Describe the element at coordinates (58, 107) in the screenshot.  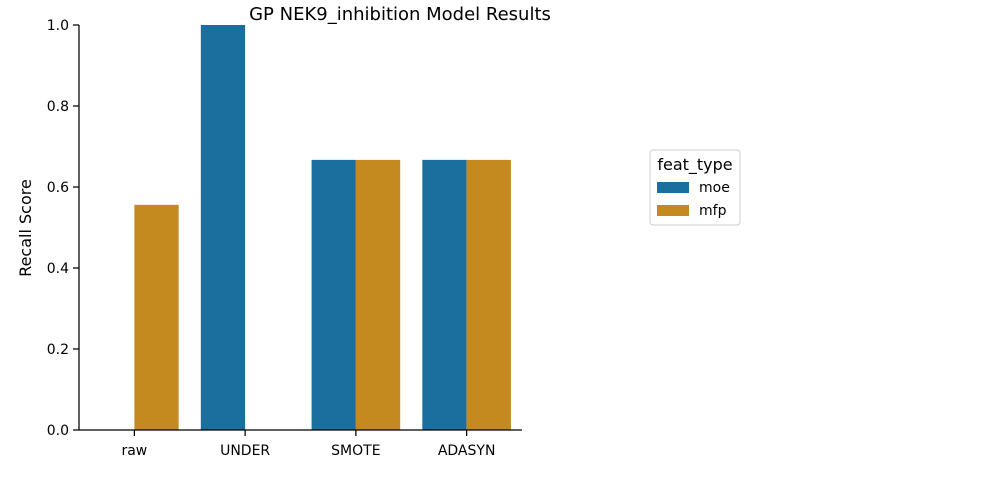
I see `y-tick-label: 0.8` at that location.